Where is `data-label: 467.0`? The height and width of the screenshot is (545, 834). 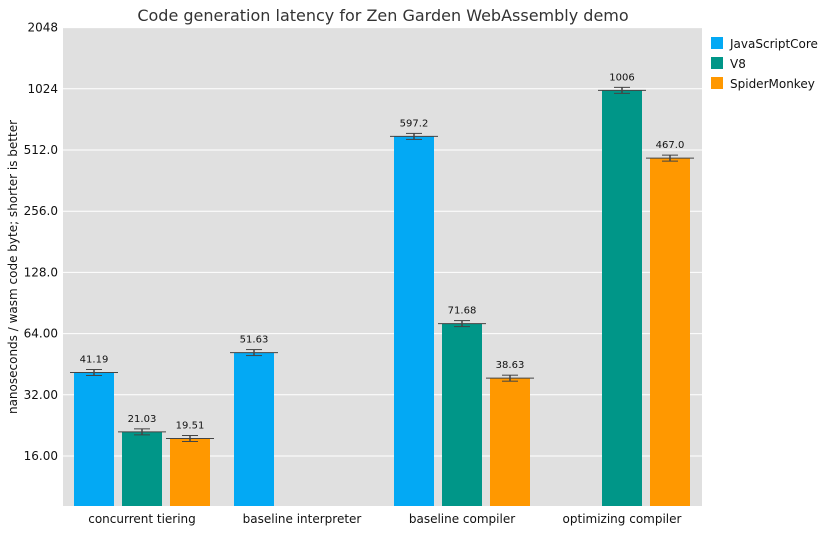 data-label: 467.0 is located at coordinates (670, 145).